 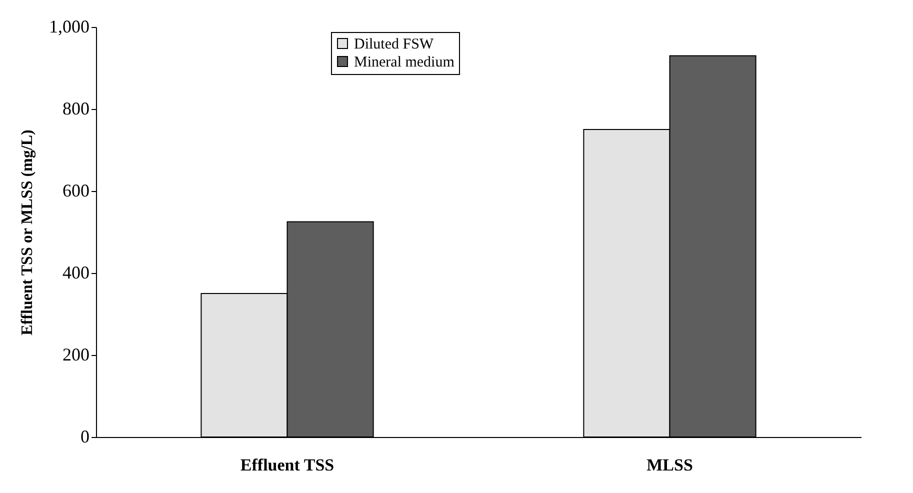 What do you see at coordinates (85, 436) in the screenshot?
I see `y-tick-label: 0` at bounding box center [85, 436].